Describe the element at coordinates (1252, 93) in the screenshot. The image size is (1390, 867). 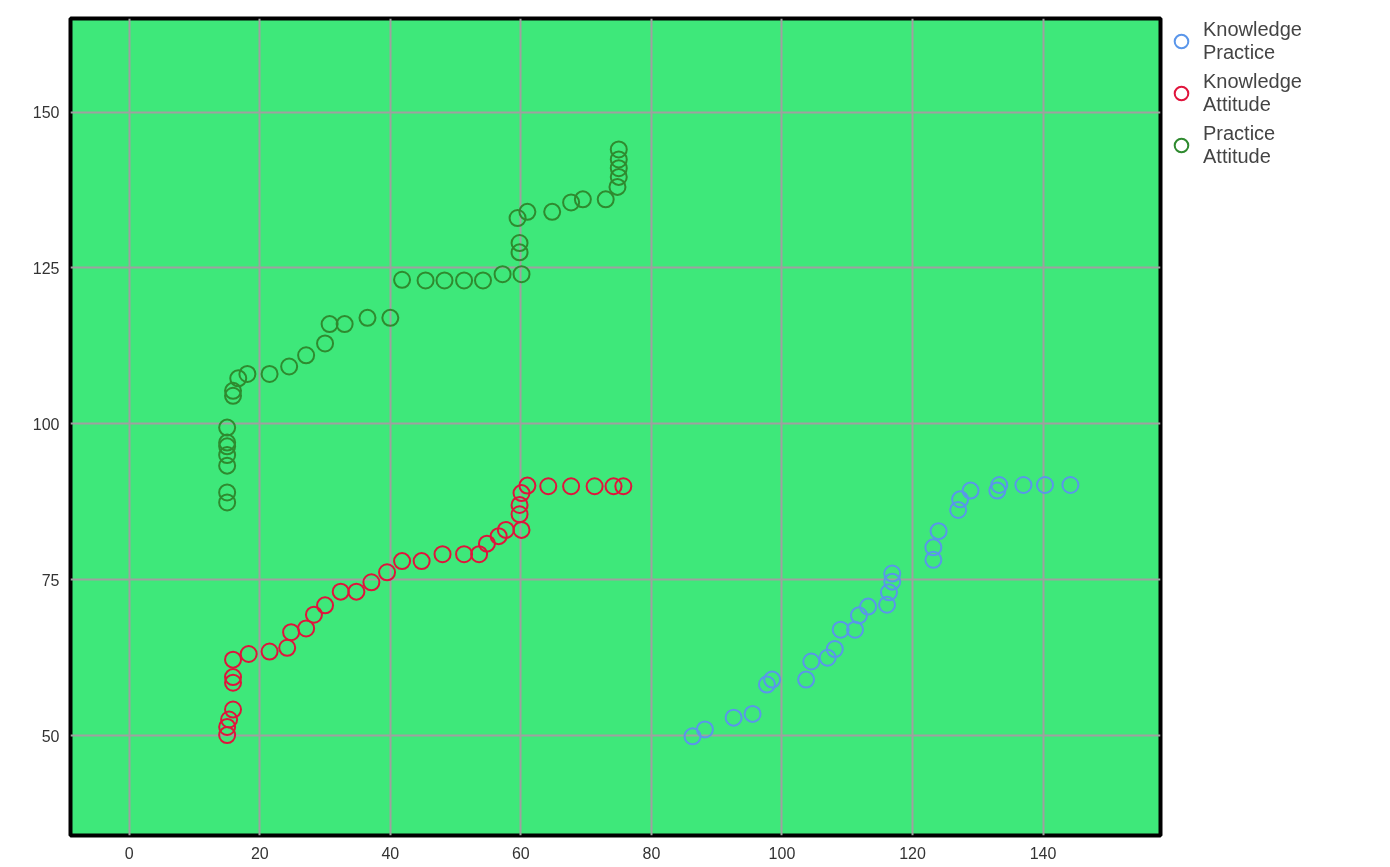
I see `legend-label: Knowledge Attitude` at that location.